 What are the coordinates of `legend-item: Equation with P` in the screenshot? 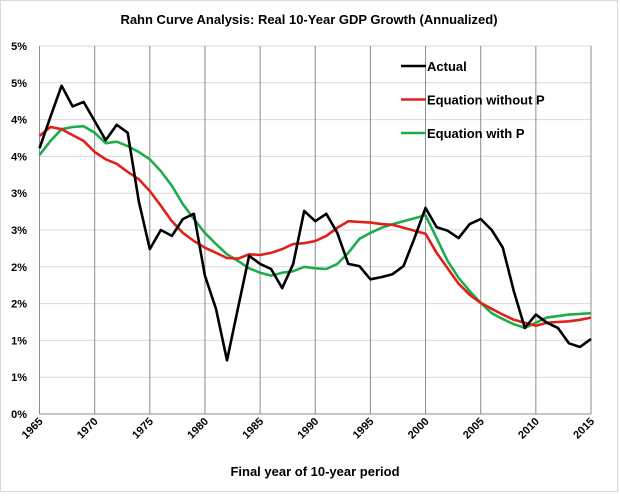 It's located at (463, 133).